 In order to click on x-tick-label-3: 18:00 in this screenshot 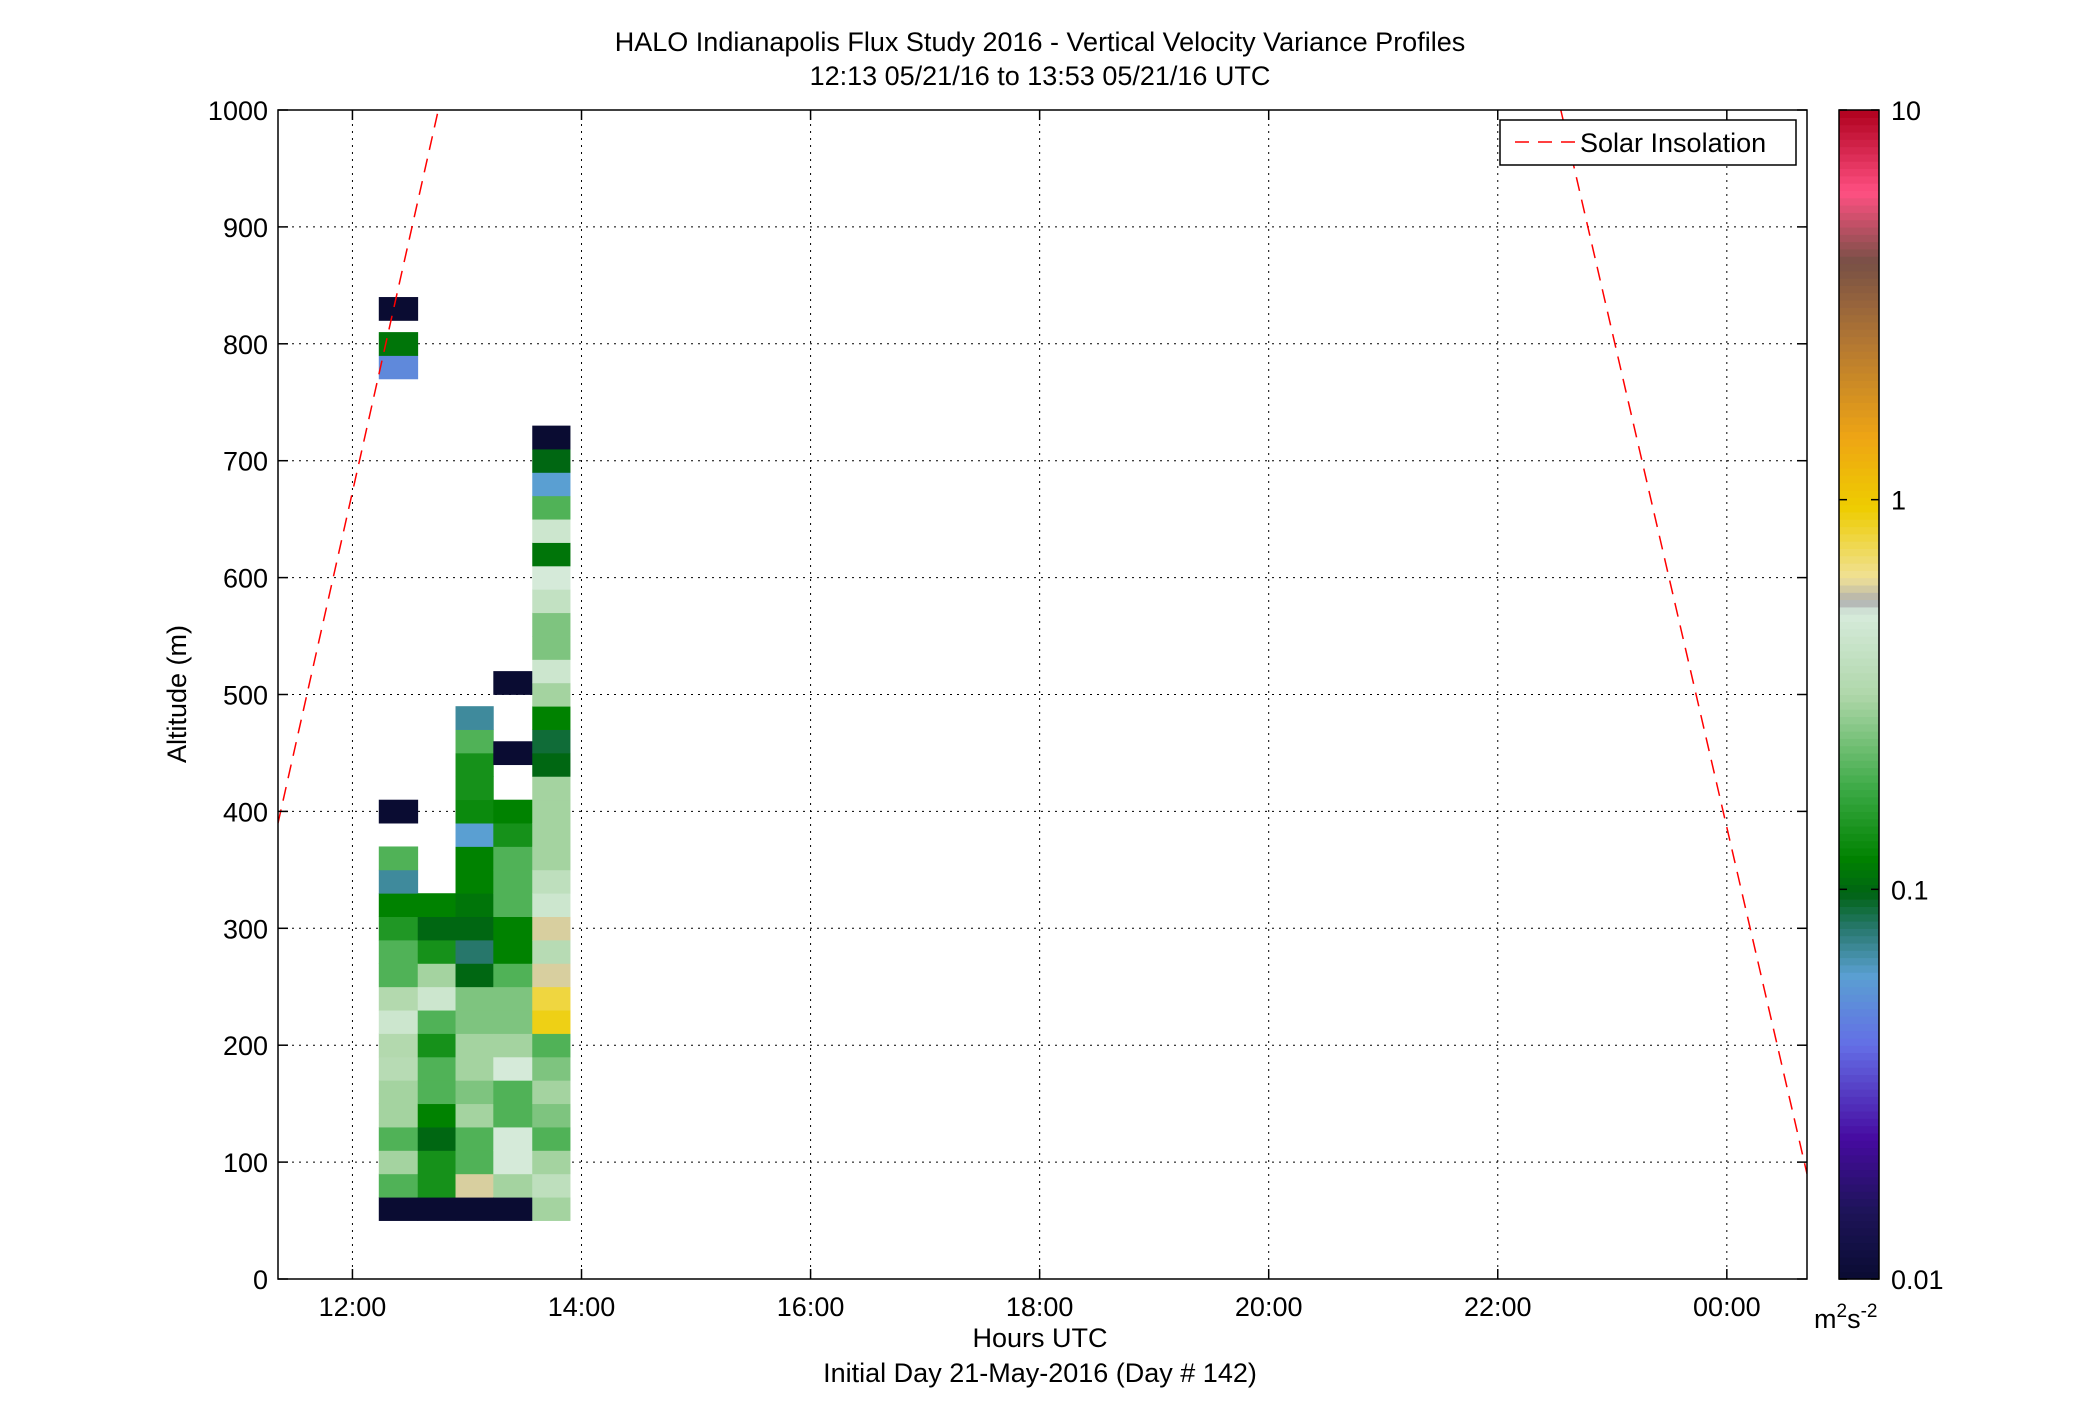, I will do `click(1040, 1307)`.